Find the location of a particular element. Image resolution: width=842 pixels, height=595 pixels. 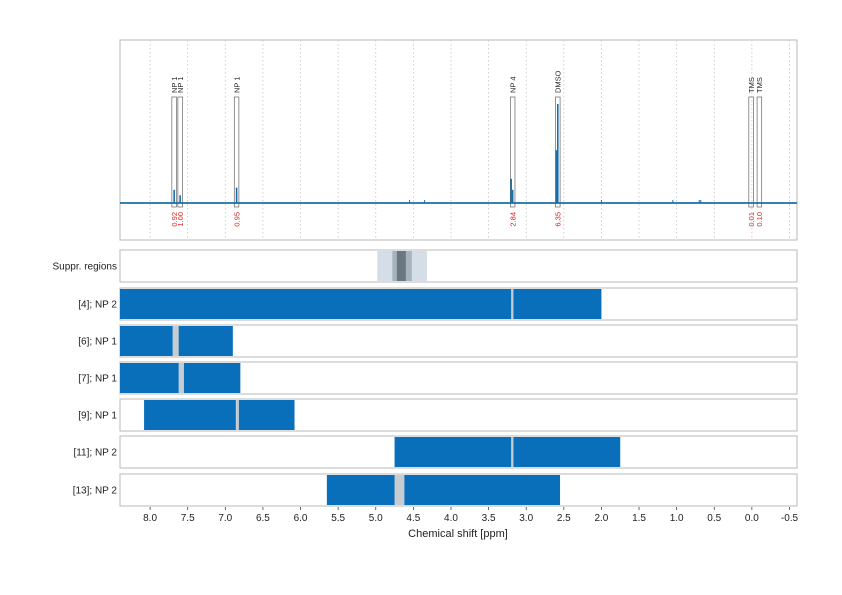

row-label: [4]; NP 2 is located at coordinates (97, 305).